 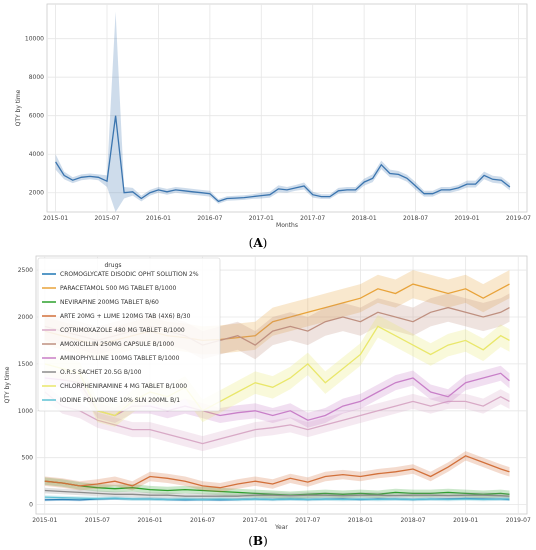 What do you see at coordinates (258, 243) in the screenshot?
I see `panel-a-caption: (A)` at bounding box center [258, 243].